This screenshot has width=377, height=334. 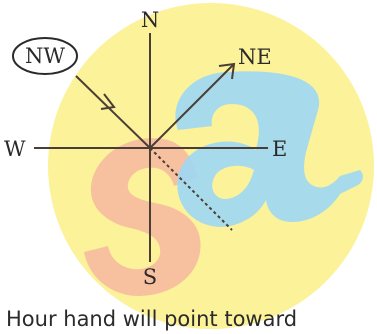 I want to click on north-label: N, so click(x=150, y=20).